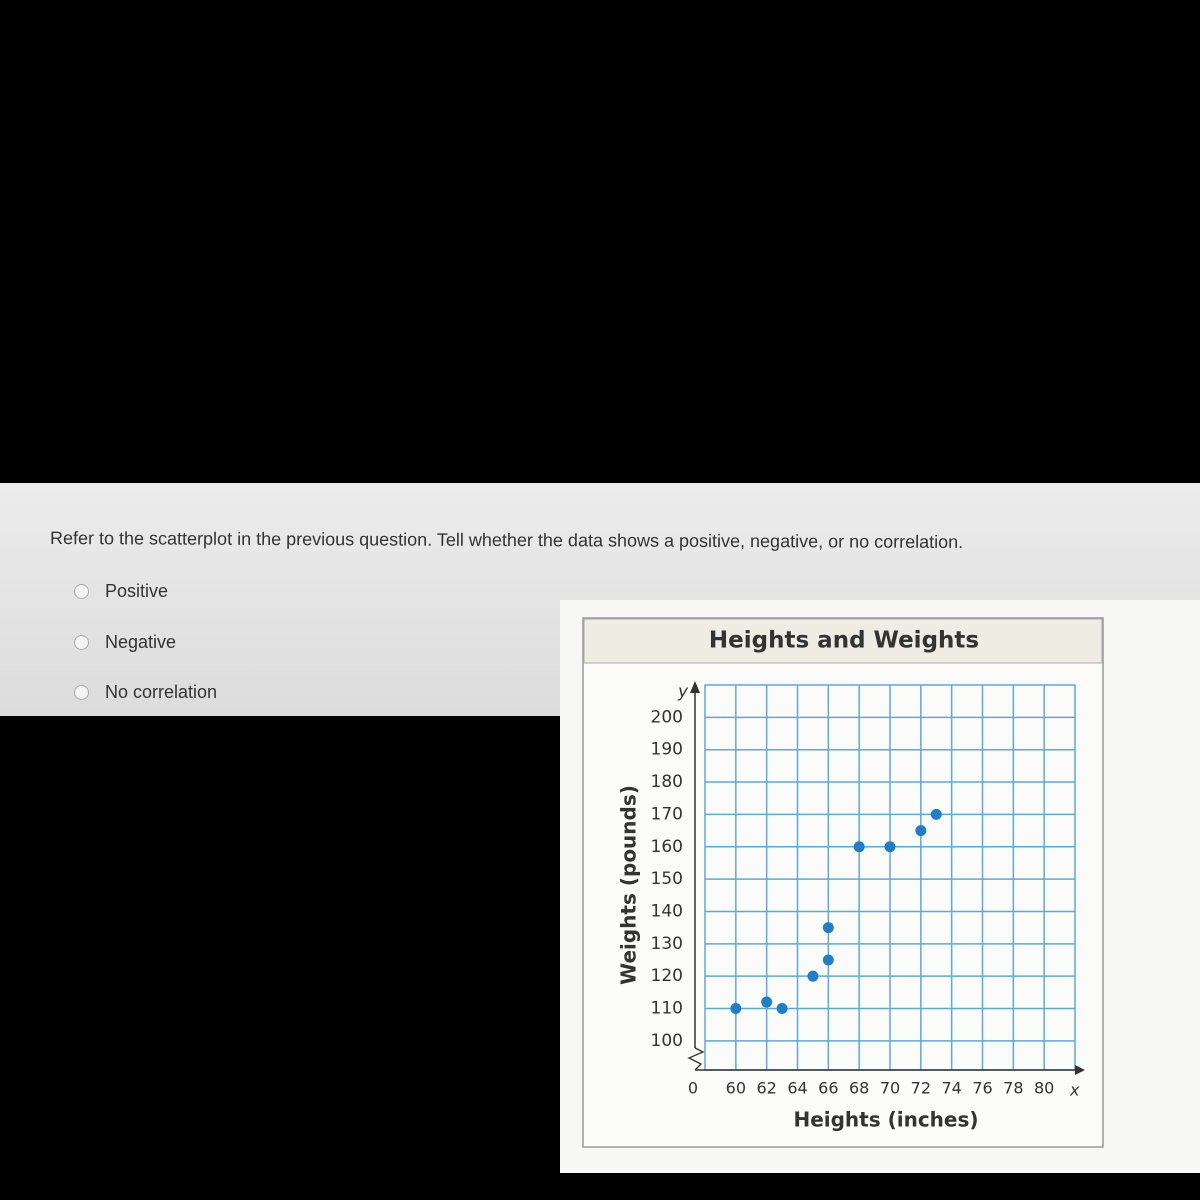  What do you see at coordinates (1013, 1088) in the screenshot?
I see `x-tick-label: 78` at bounding box center [1013, 1088].